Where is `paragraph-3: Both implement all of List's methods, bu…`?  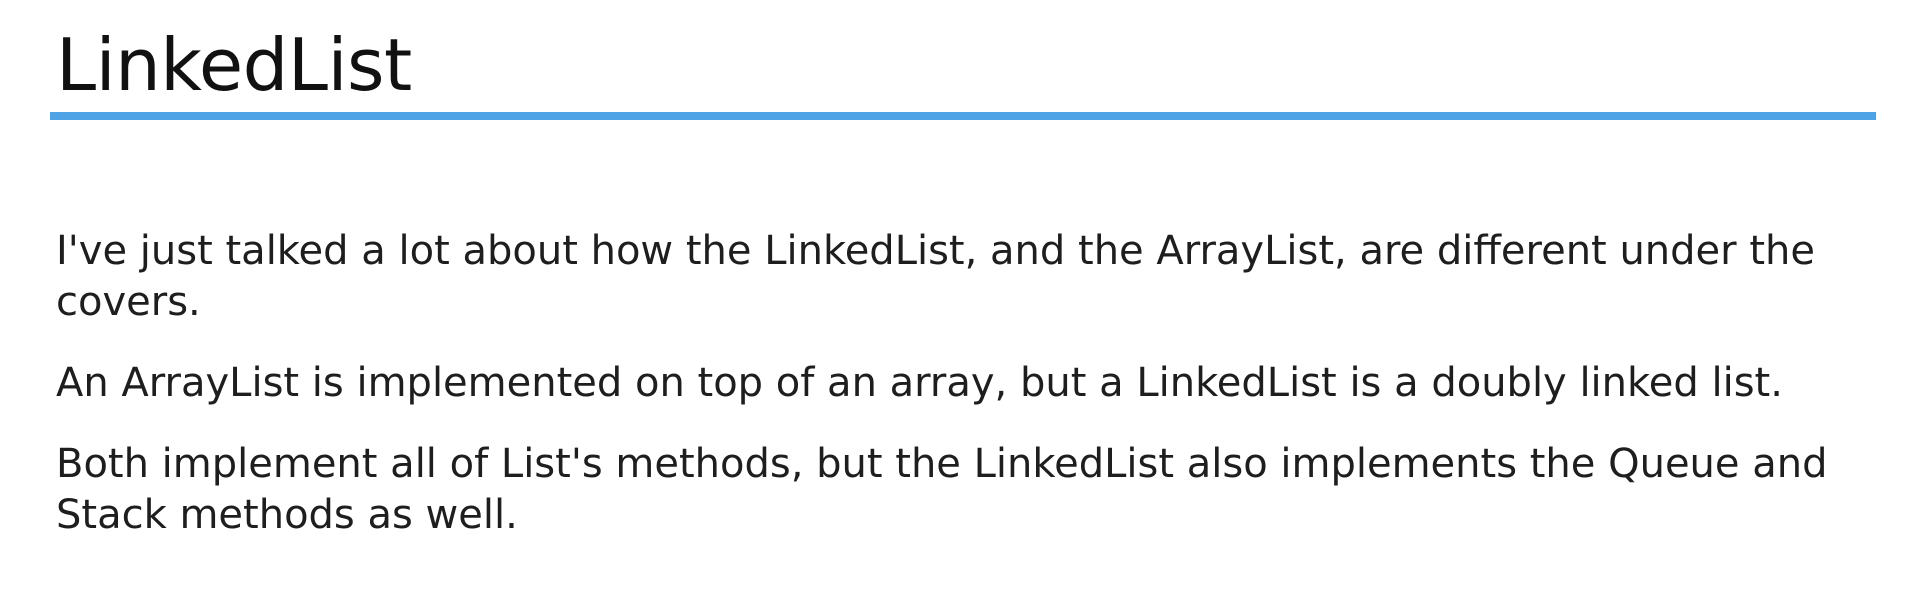 paragraph-3: Both implement all of List's methods, bu… is located at coordinates (942, 489).